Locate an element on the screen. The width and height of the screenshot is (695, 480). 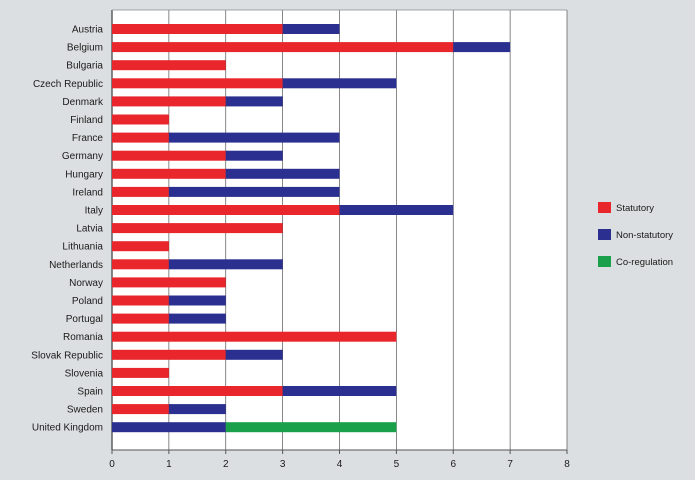
x-tick-label: 6 is located at coordinates (453, 464).